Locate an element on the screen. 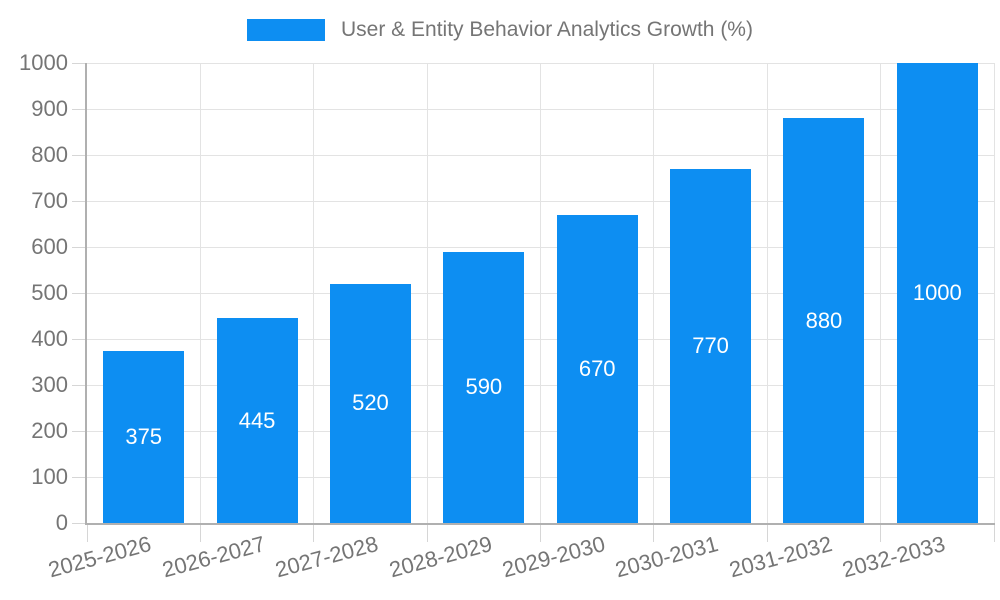 Image resolution: width=1000 pixels, height=600 pixels. y-tick-label: 900 is located at coordinates (49, 108).